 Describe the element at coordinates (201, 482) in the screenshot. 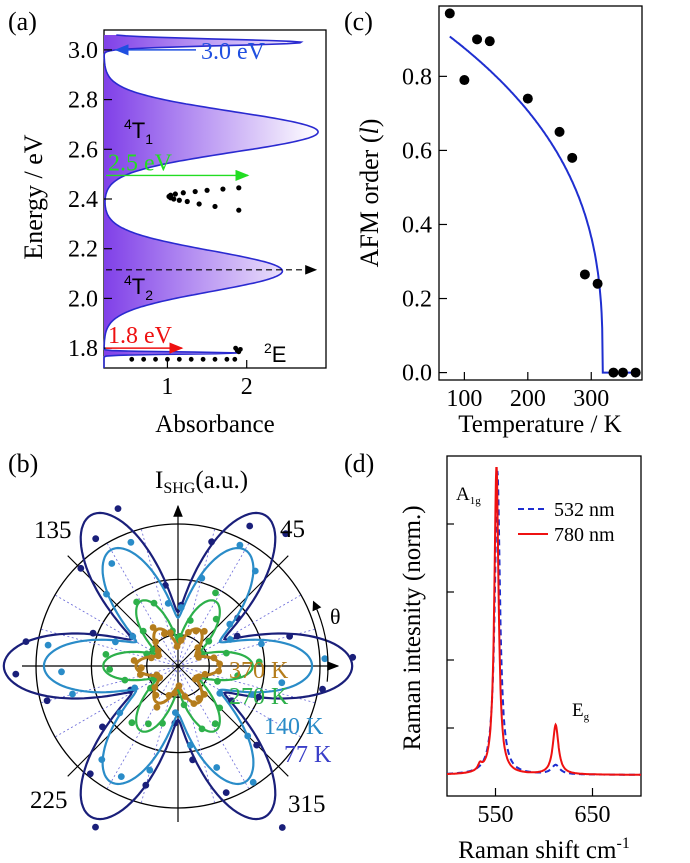

I see `panel-b-title: ISHG(a.u.)` at that location.